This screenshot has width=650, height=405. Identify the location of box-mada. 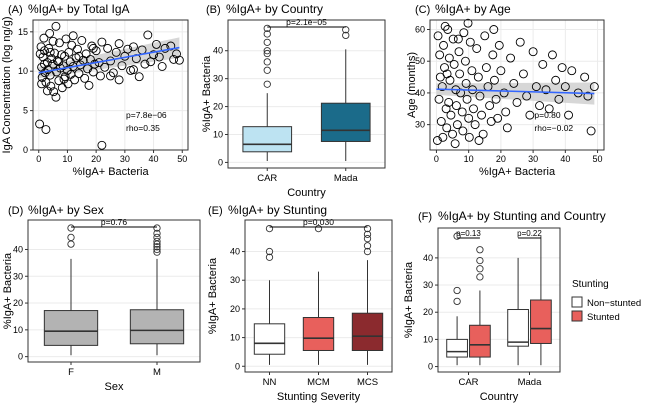
(345, 94).